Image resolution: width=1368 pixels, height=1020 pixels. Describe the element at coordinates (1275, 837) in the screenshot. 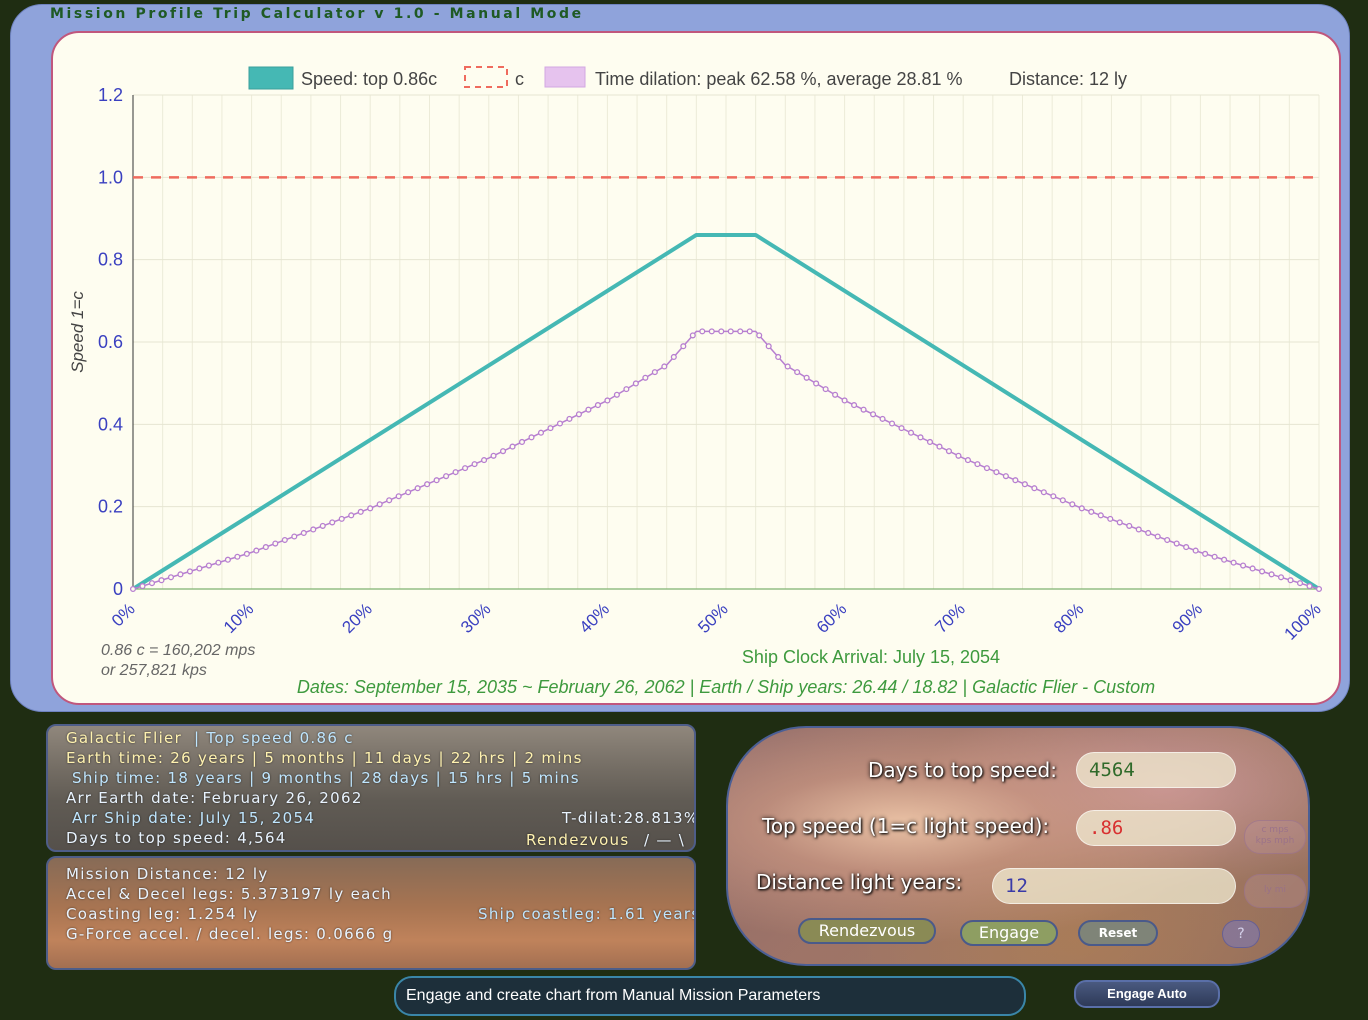

I see `speed-unit-selector: c mps kps mph` at that location.